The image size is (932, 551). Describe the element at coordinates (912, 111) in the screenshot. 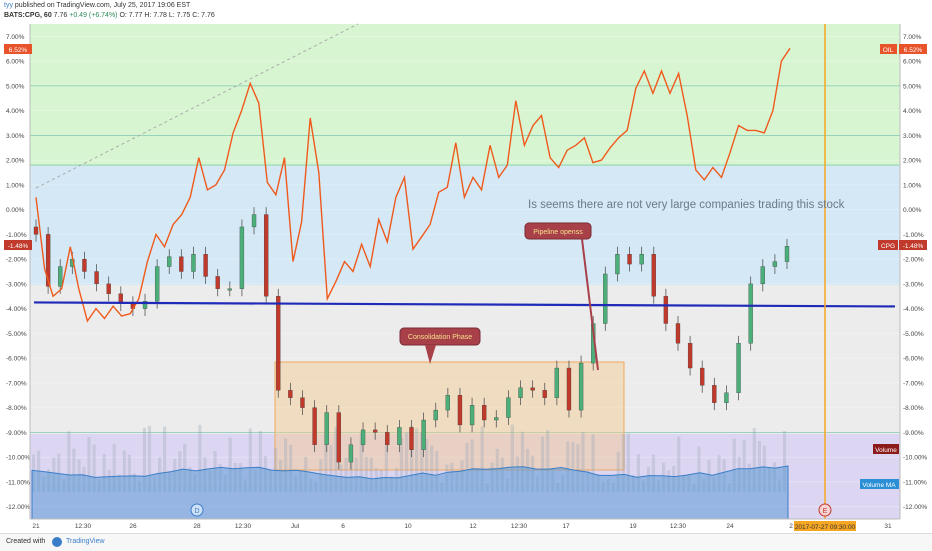

I see `right-tick-label: 4.00%` at that location.